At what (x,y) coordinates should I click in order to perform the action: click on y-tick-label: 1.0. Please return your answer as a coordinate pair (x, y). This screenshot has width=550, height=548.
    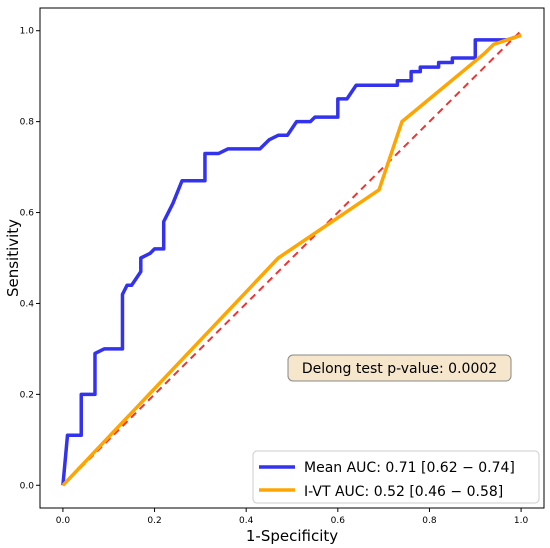
    Looking at the image, I should click on (27, 32).